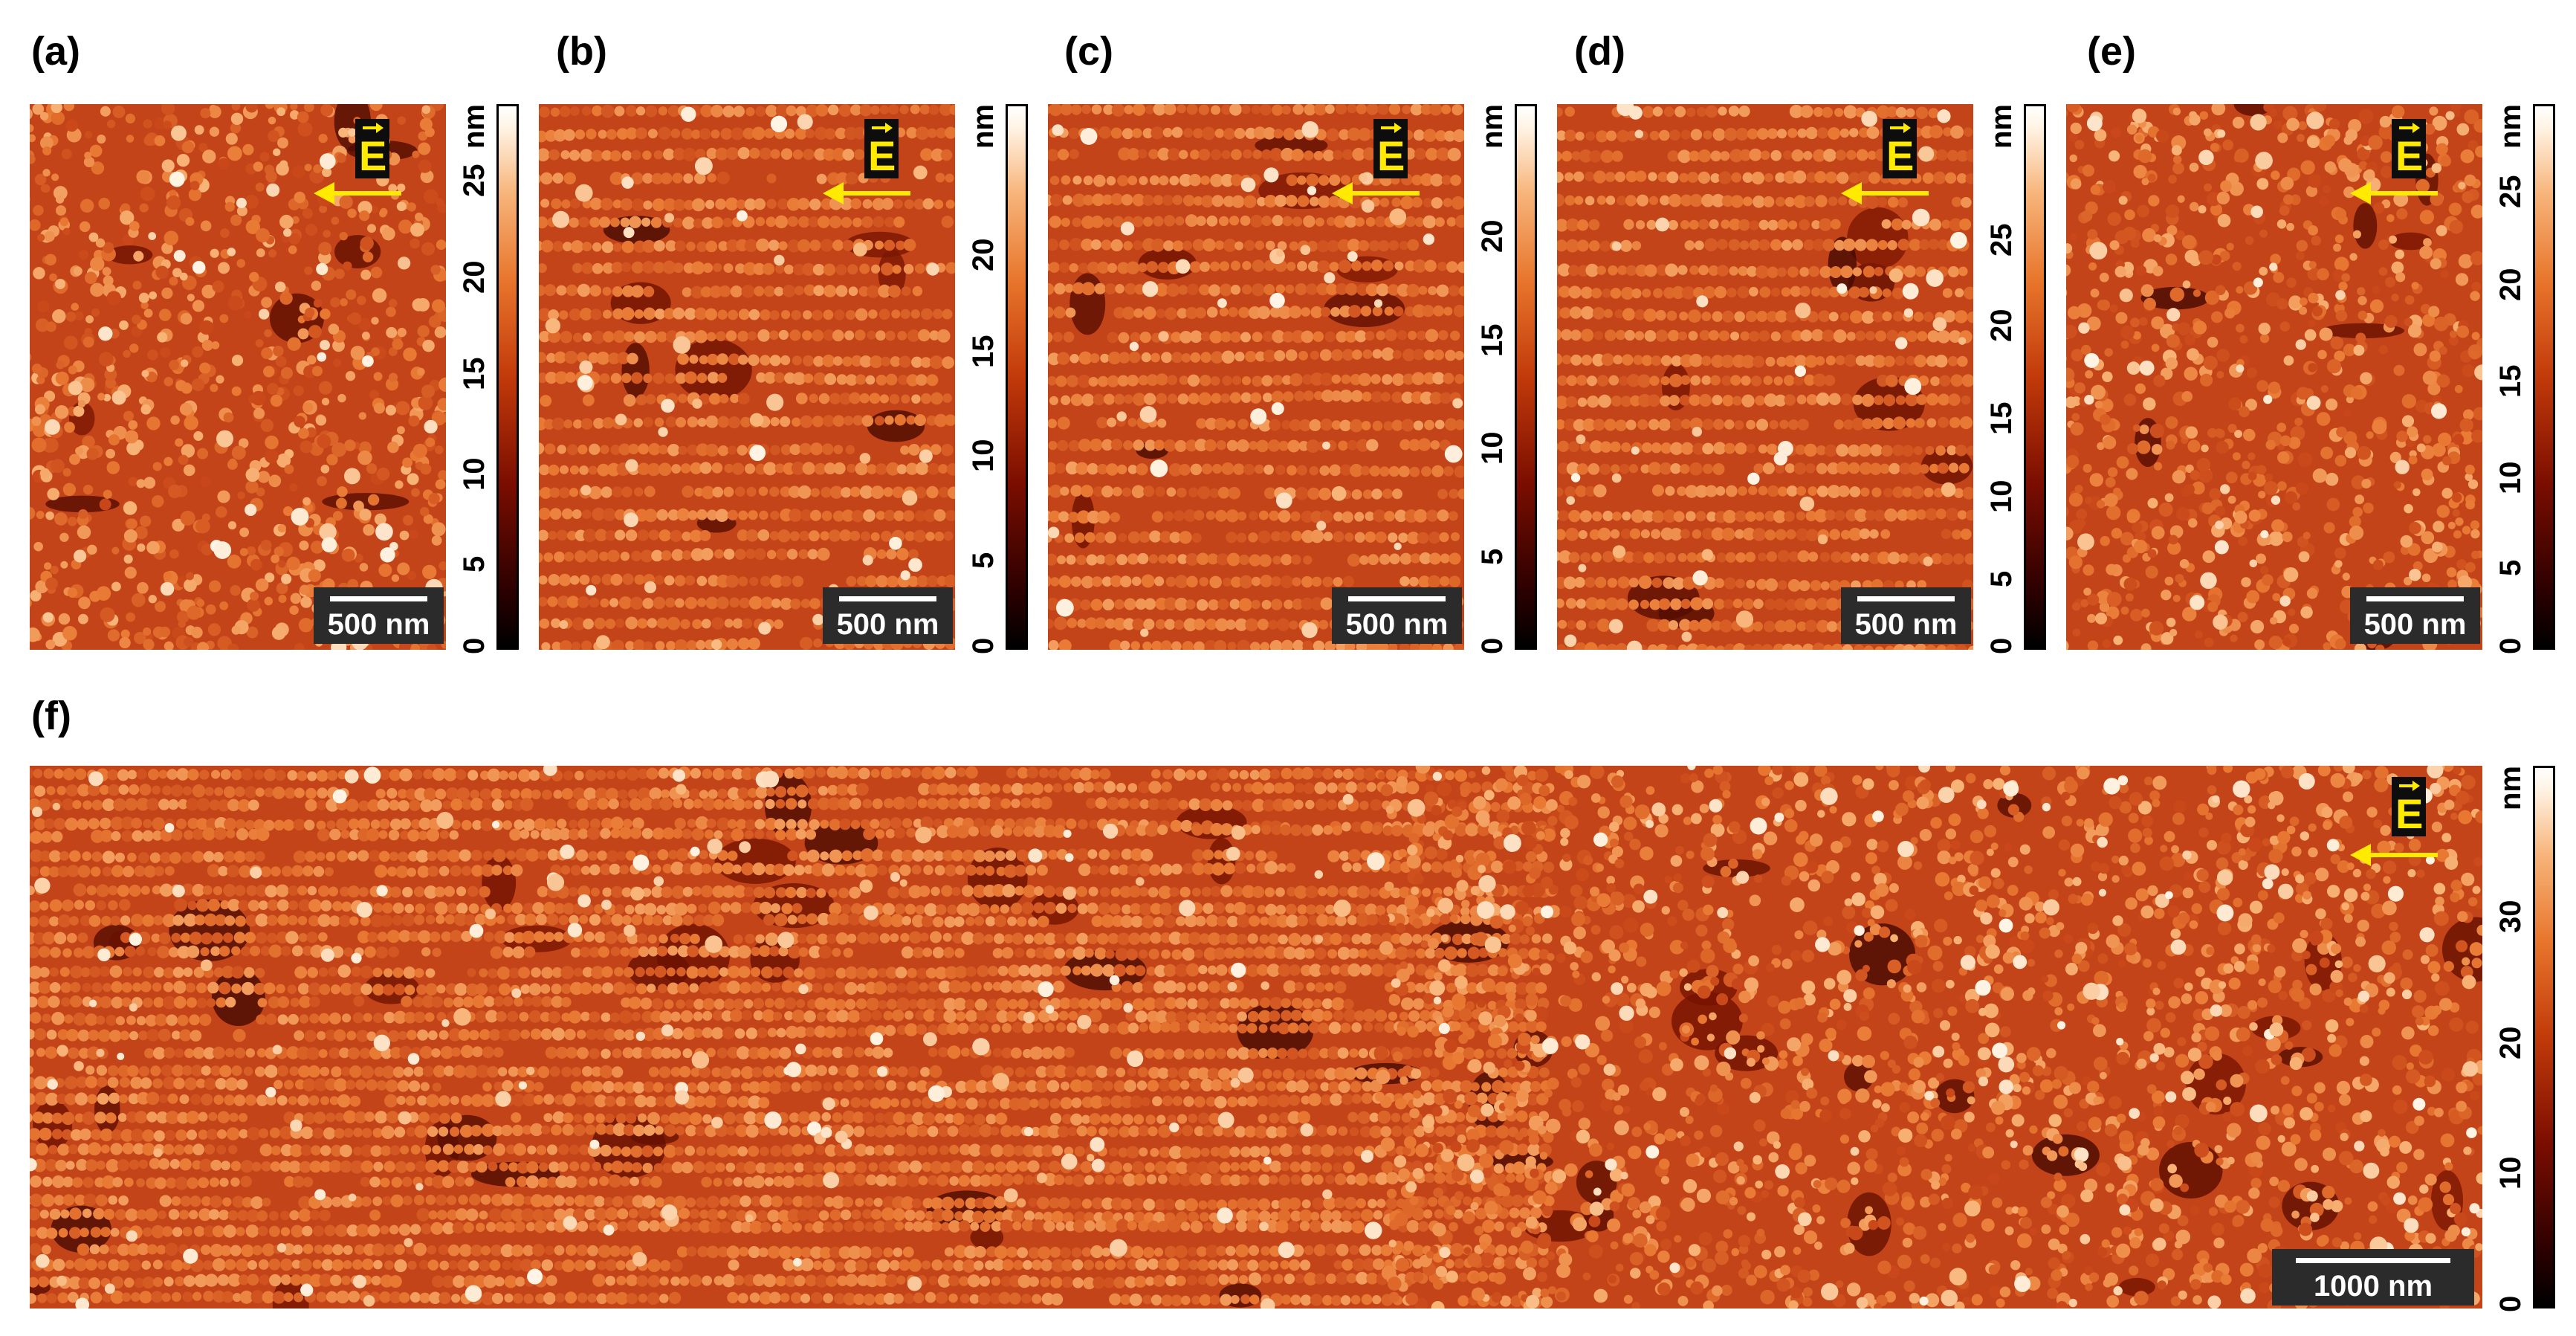 Image resolution: width=2576 pixels, height=1336 pixels. I want to click on field-indicator-f: E, so click(2409, 807).